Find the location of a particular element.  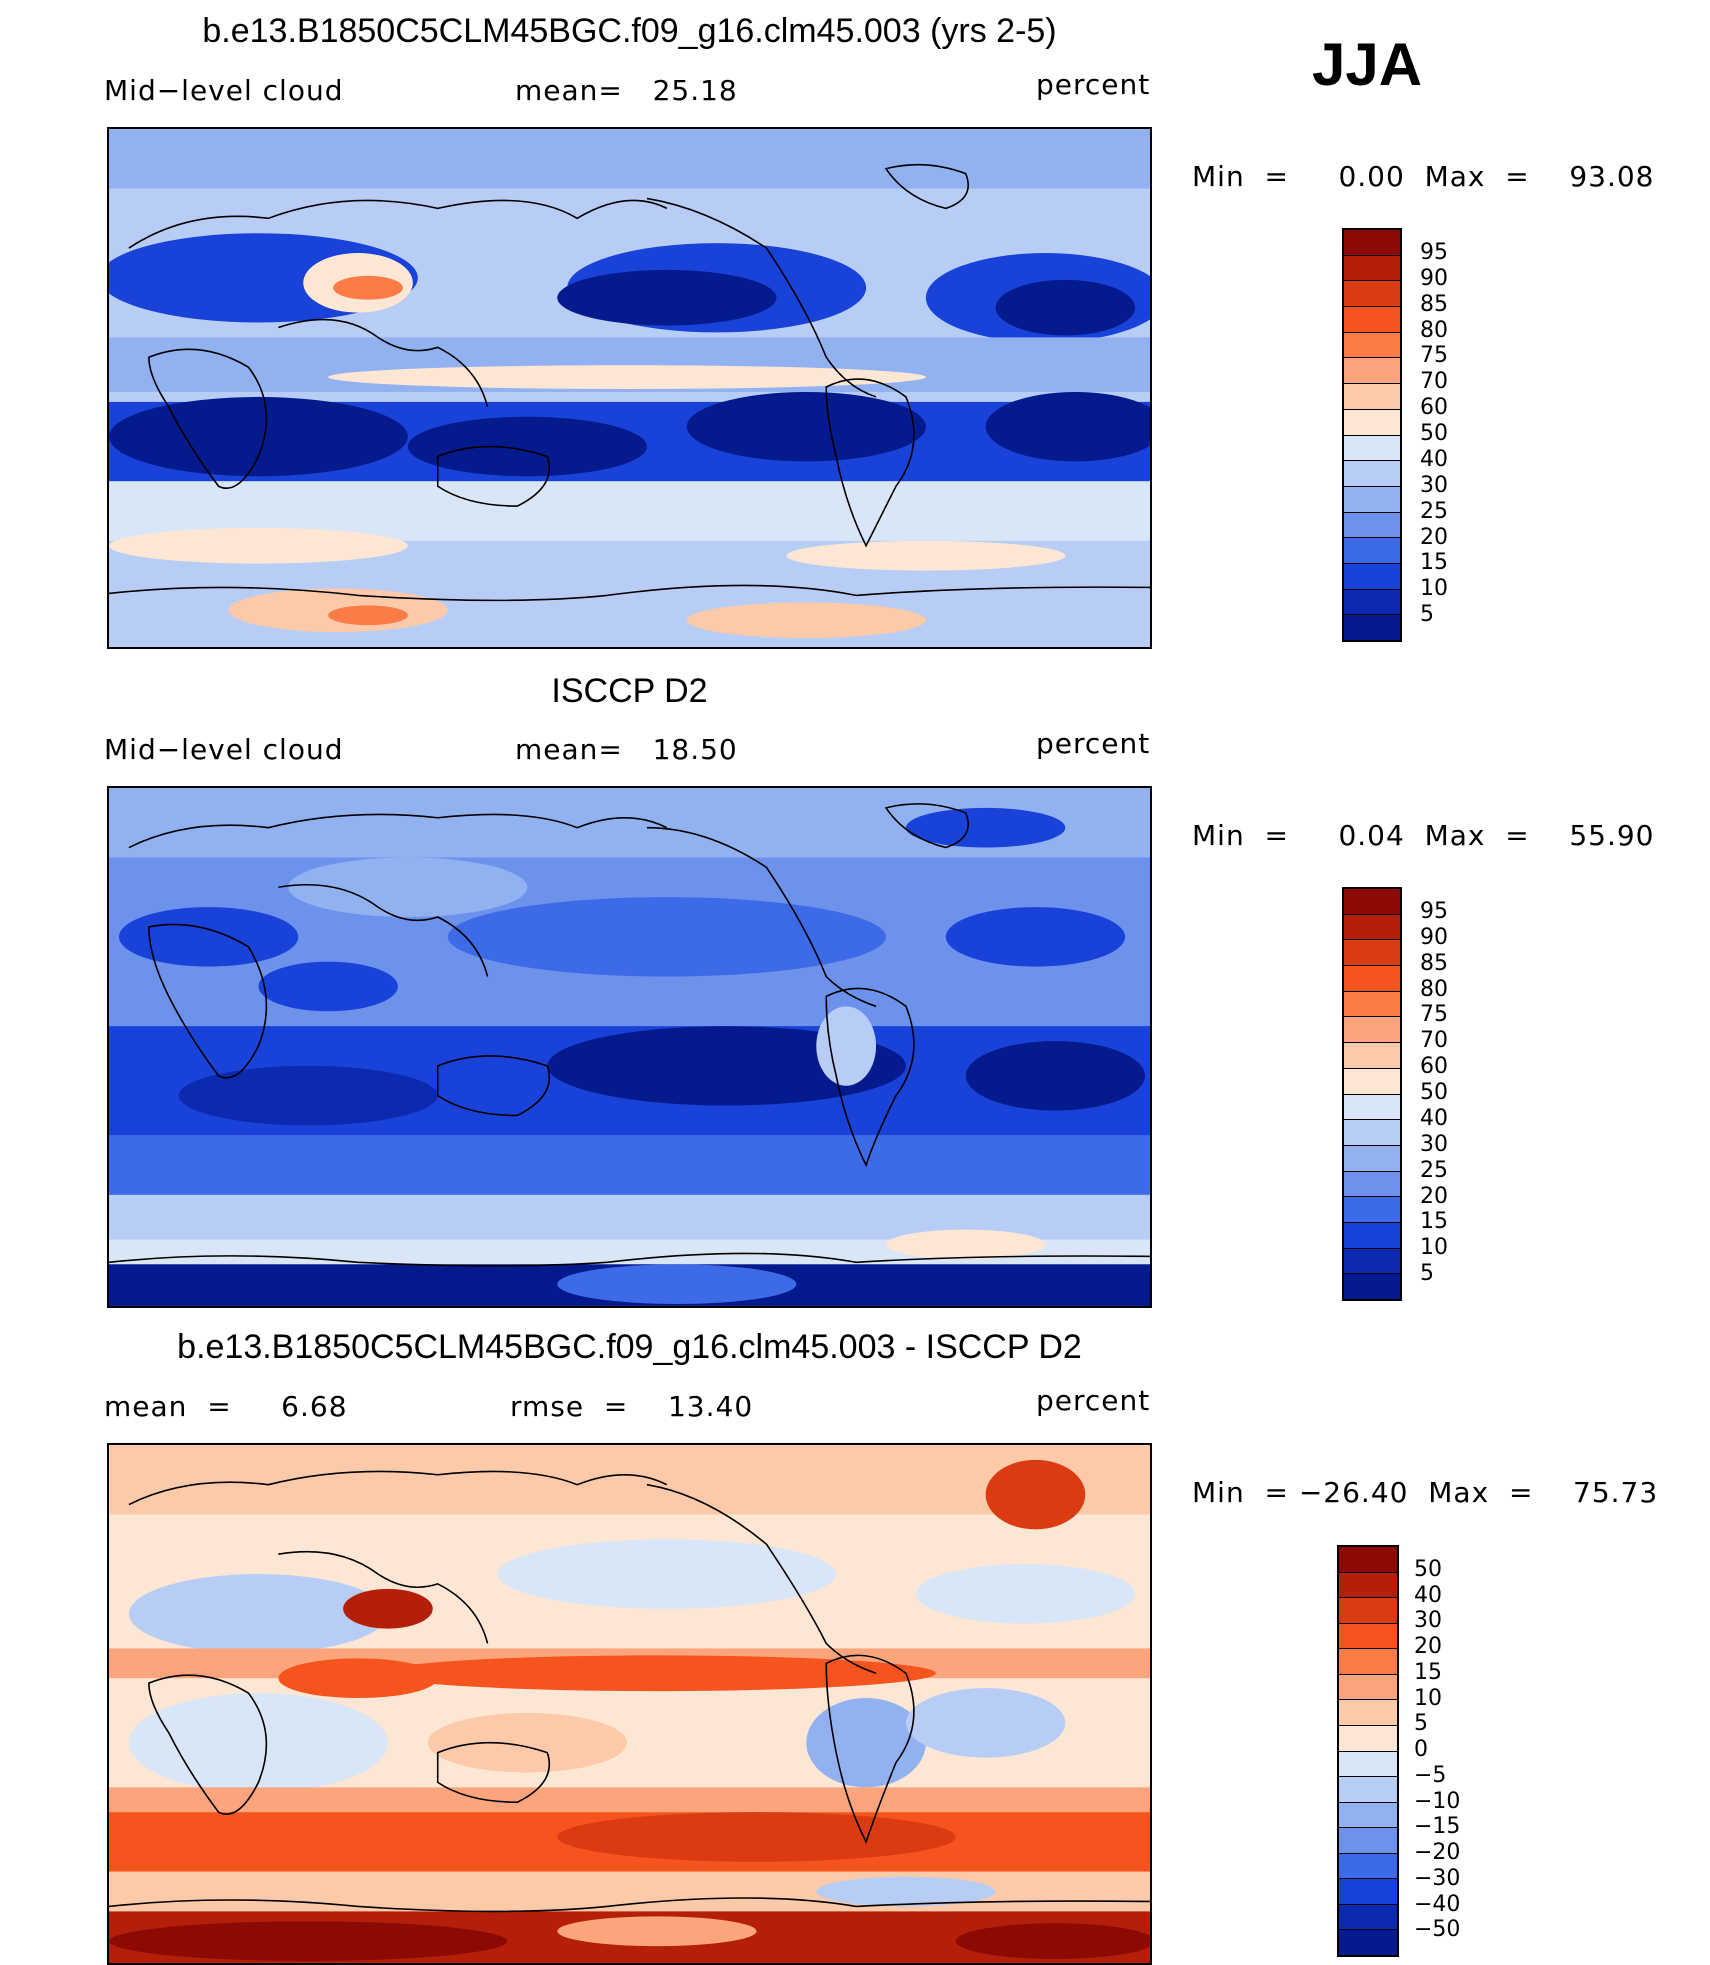

colorbar-tick-label: −50 is located at coordinates (1437, 1930).